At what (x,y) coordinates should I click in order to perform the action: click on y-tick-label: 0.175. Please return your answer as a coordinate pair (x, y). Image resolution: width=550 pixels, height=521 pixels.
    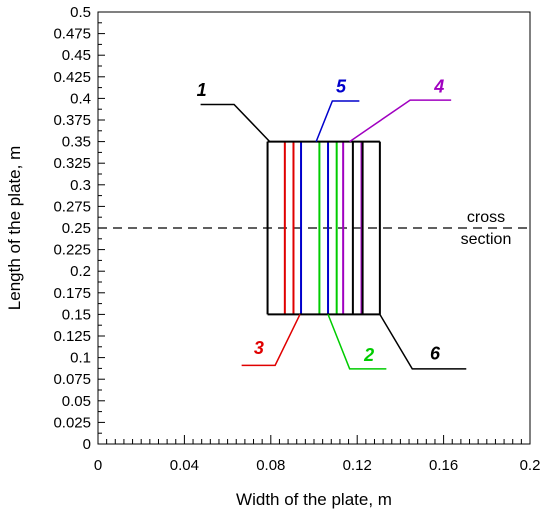
    Looking at the image, I should click on (72, 293).